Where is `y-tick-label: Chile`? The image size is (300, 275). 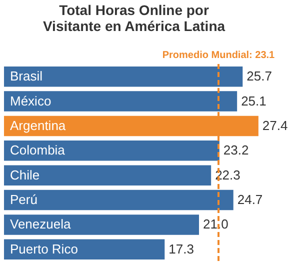
y-tick-label: Chile is located at coordinates (25, 174).